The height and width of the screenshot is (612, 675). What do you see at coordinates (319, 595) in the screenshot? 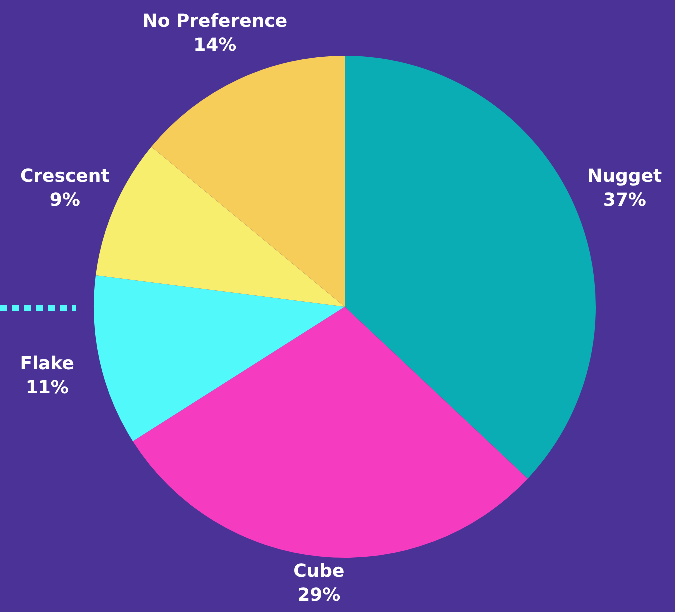
I see `data-label: 29%` at bounding box center [319, 595].